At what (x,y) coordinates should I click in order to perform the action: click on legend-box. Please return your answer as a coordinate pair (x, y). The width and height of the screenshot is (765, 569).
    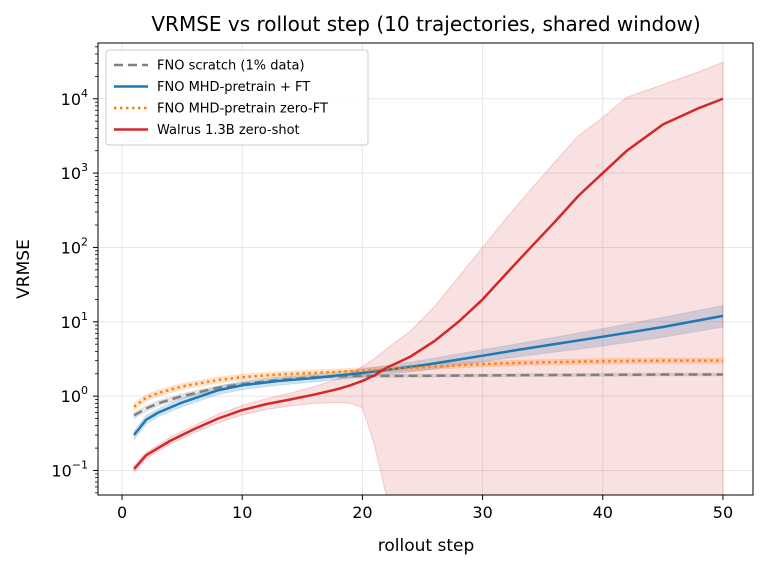
    Looking at the image, I should click on (237, 97).